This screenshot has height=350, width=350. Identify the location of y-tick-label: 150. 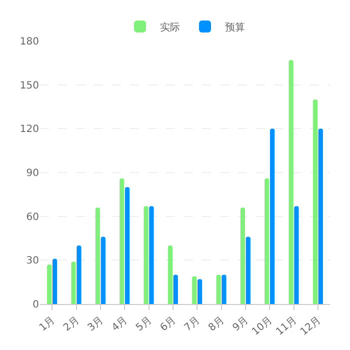
(29, 86).